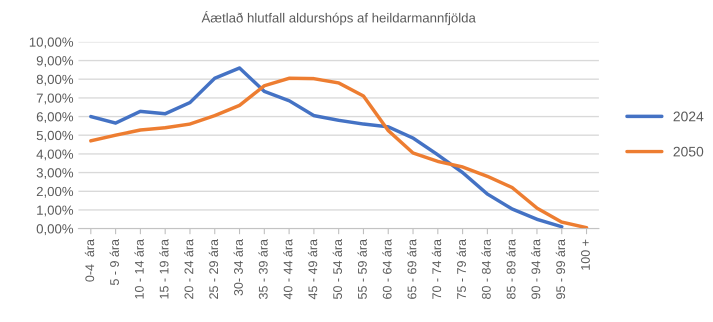 The height and width of the screenshot is (322, 713). What do you see at coordinates (55, 80) in the screenshot?
I see `y-tick-label: 8,00%` at bounding box center [55, 80].